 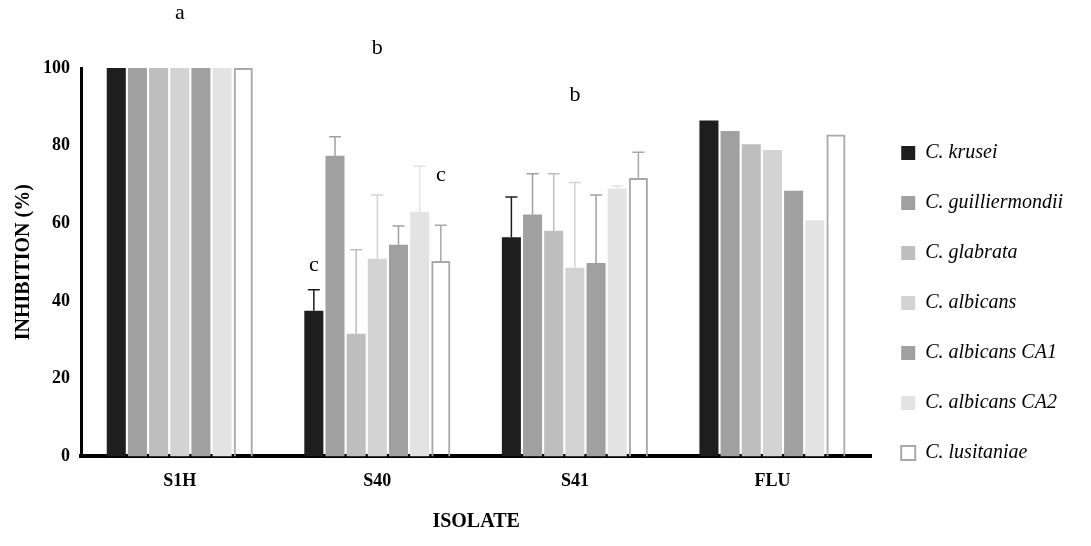 I want to click on legend-label: C. krusei, so click(x=961, y=151).